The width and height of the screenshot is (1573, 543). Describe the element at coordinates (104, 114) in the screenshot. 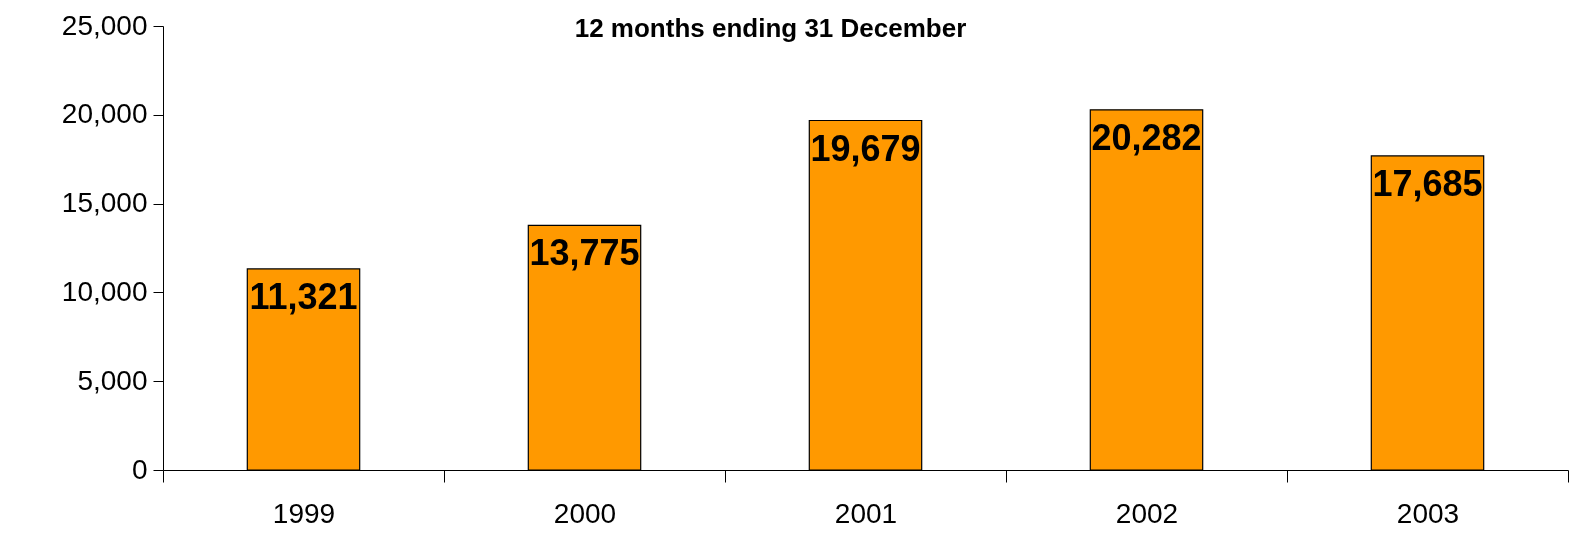

I see `y-tick-label: 20,000` at that location.